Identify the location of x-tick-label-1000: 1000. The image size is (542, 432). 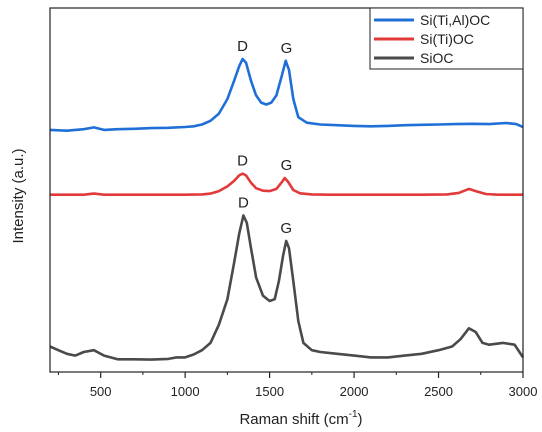
(185, 391).